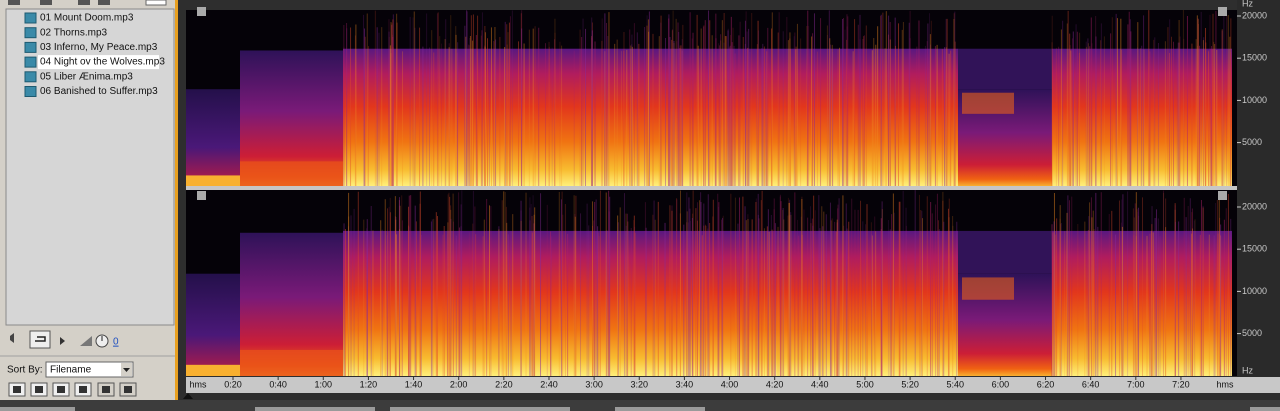 The height and width of the screenshot is (411, 1280). Describe the element at coordinates (549, 384) in the screenshot. I see `time-label: 2:40` at that location.